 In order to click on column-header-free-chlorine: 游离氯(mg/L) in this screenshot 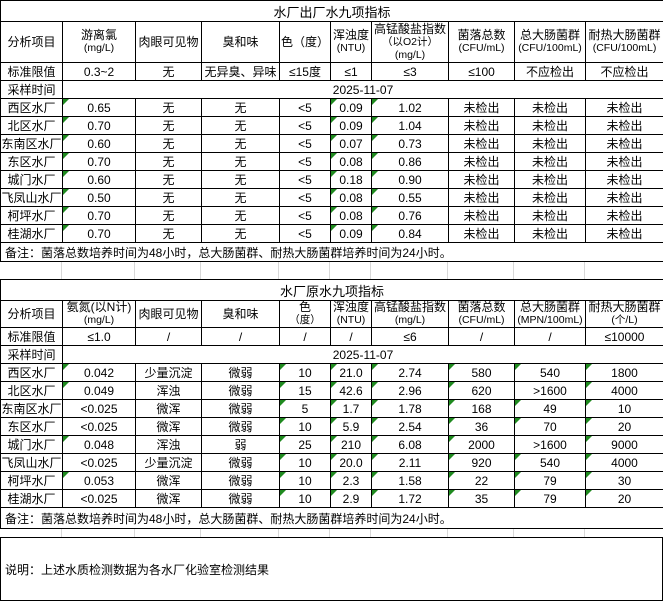, I will do `click(99, 42)`.